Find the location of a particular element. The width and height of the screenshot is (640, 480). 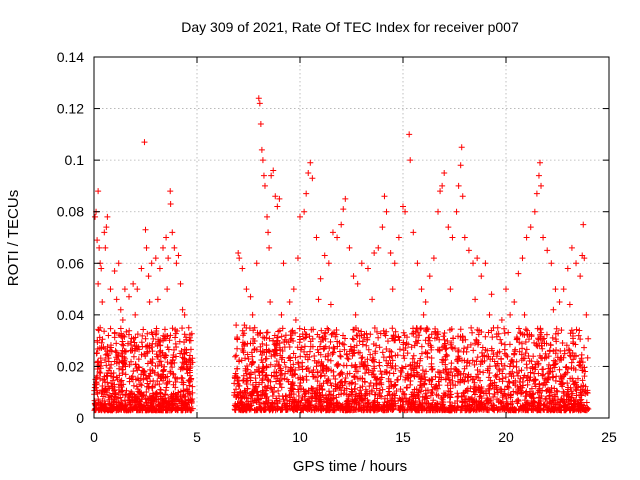

y-tick-label: 0.04 is located at coordinates (70, 315).